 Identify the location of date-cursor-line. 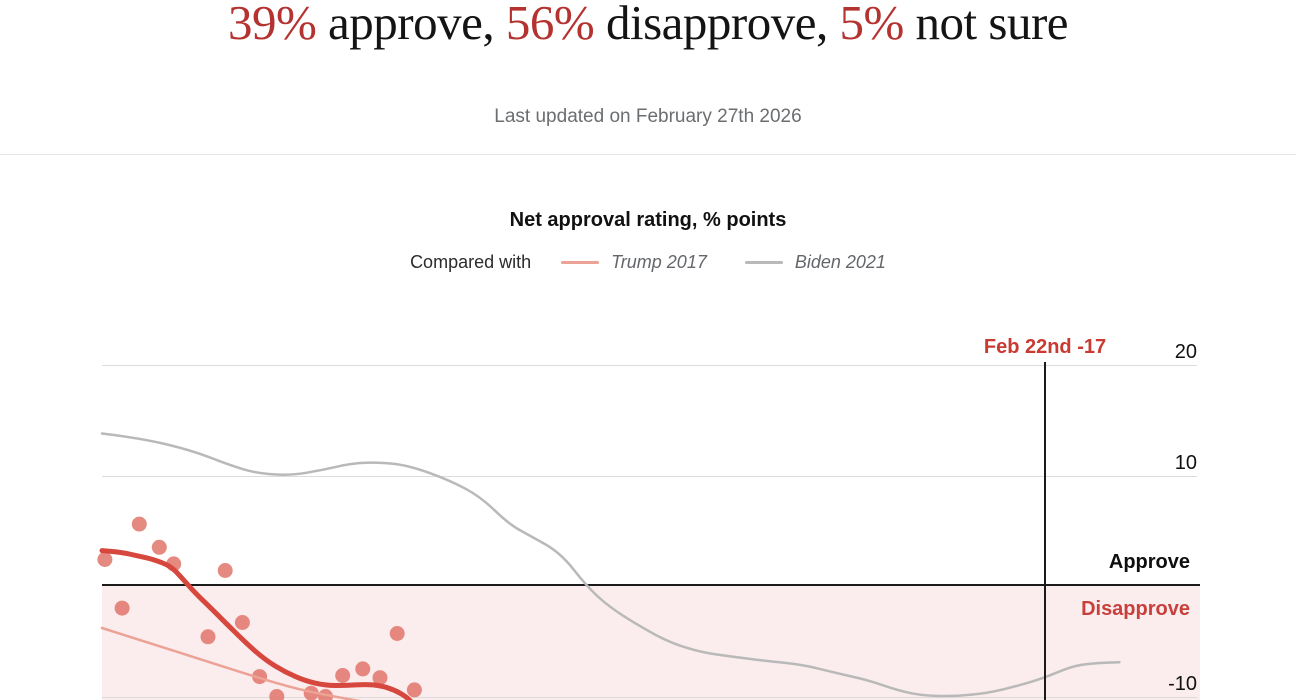
(1045, 531).